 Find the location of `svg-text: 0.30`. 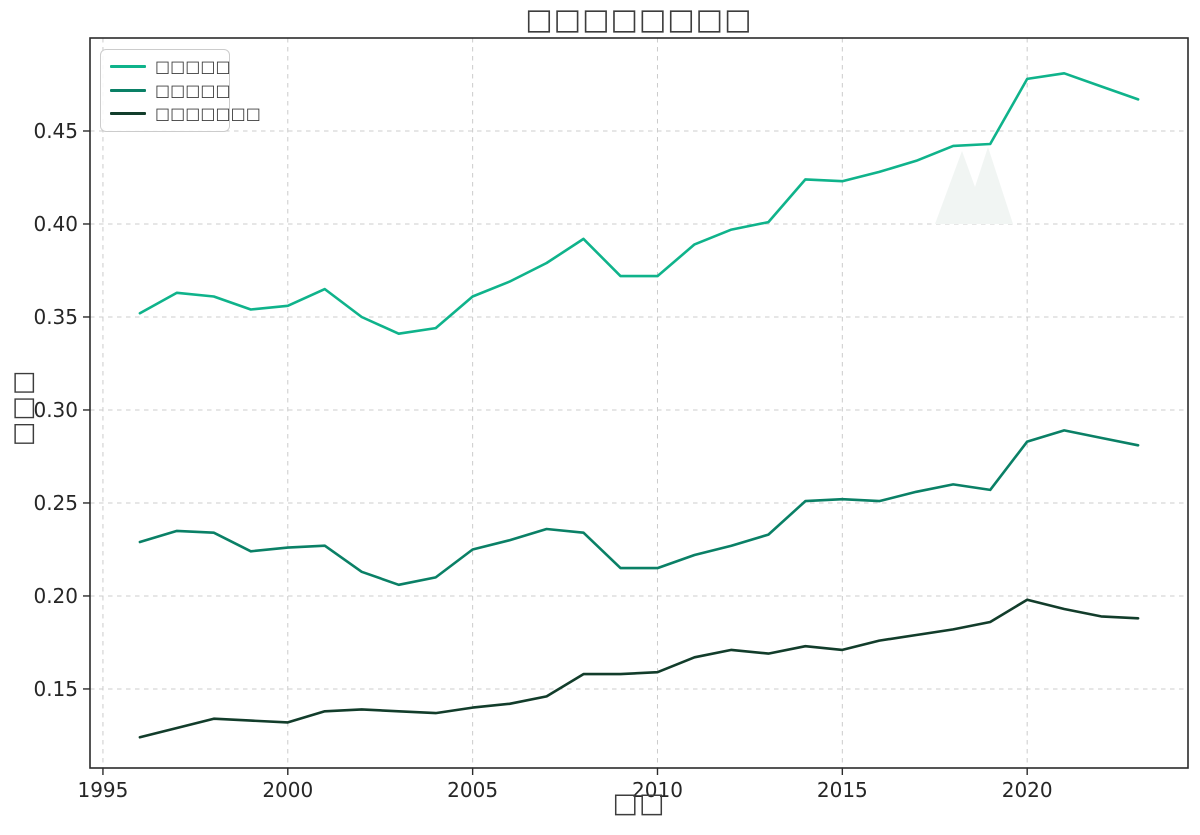

svg-text: 0.30 is located at coordinates (55, 410).